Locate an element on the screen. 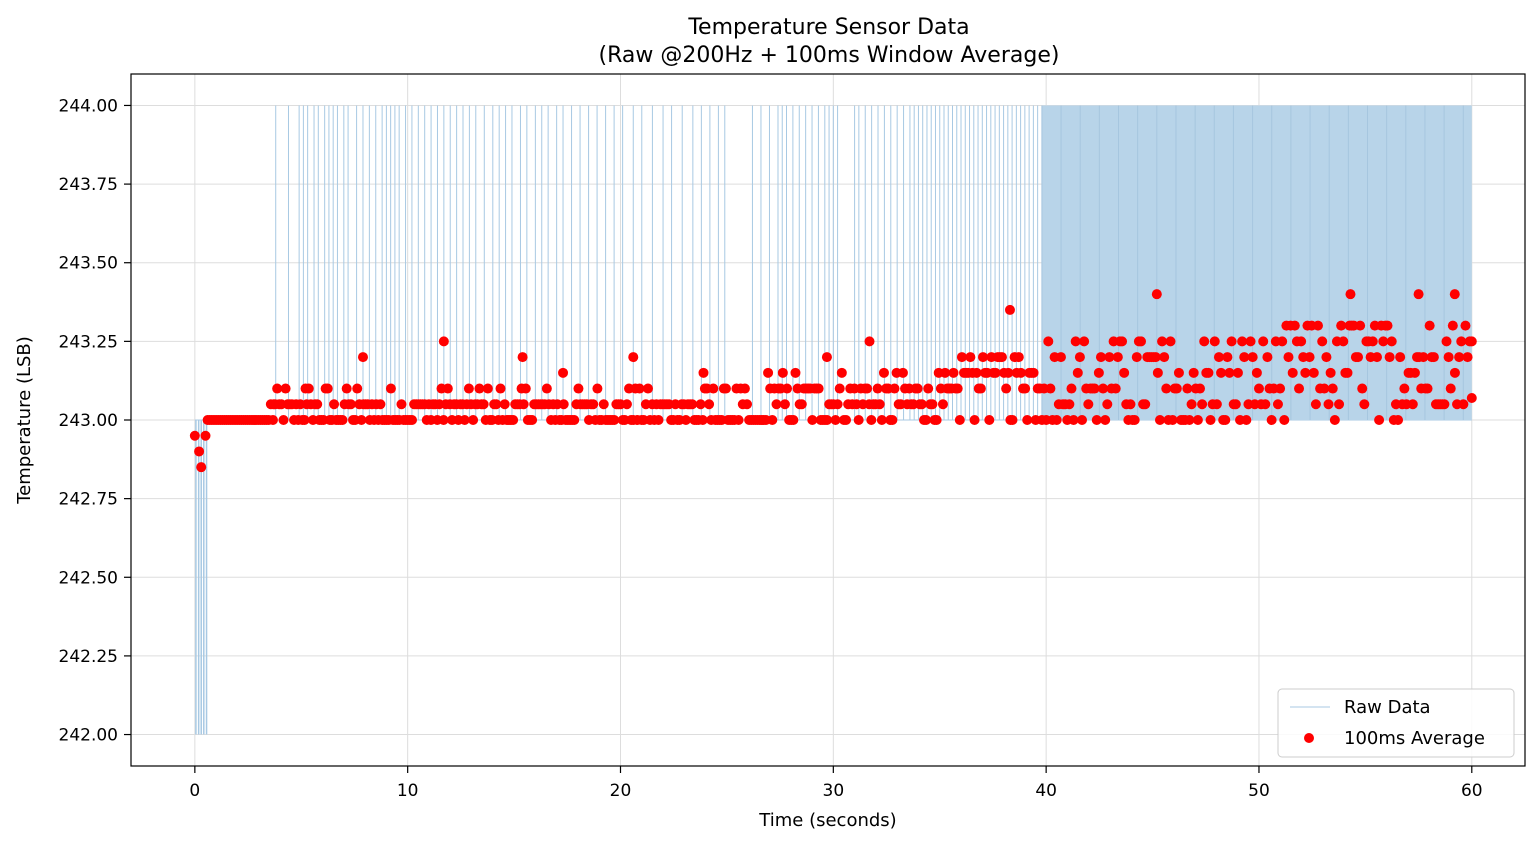 The height and width of the screenshot is (845, 1540). x-tick-label: 50 is located at coordinates (1259, 791).